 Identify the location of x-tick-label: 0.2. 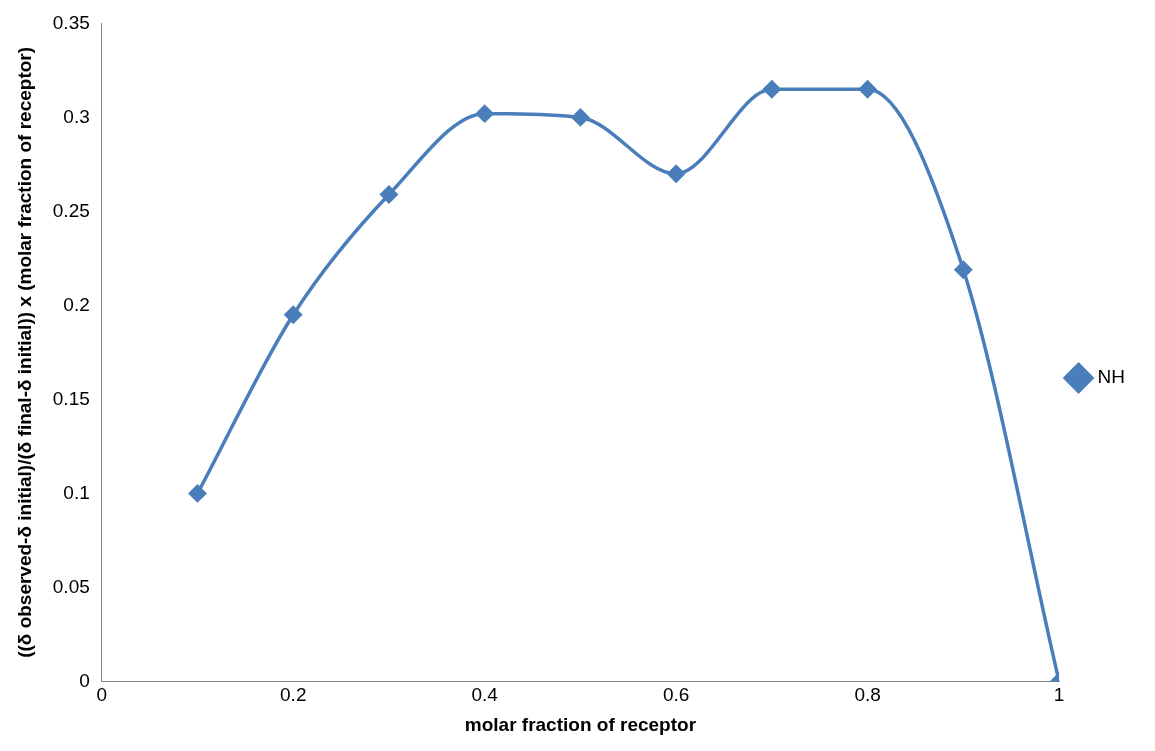
(293, 695).